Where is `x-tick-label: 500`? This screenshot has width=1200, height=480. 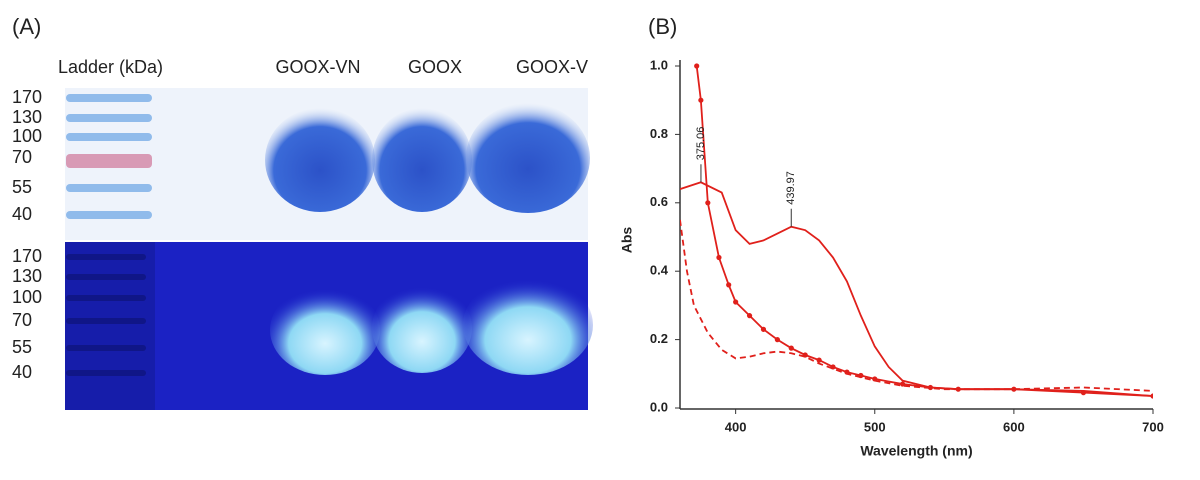
x-tick-label: 500 is located at coordinates (875, 426).